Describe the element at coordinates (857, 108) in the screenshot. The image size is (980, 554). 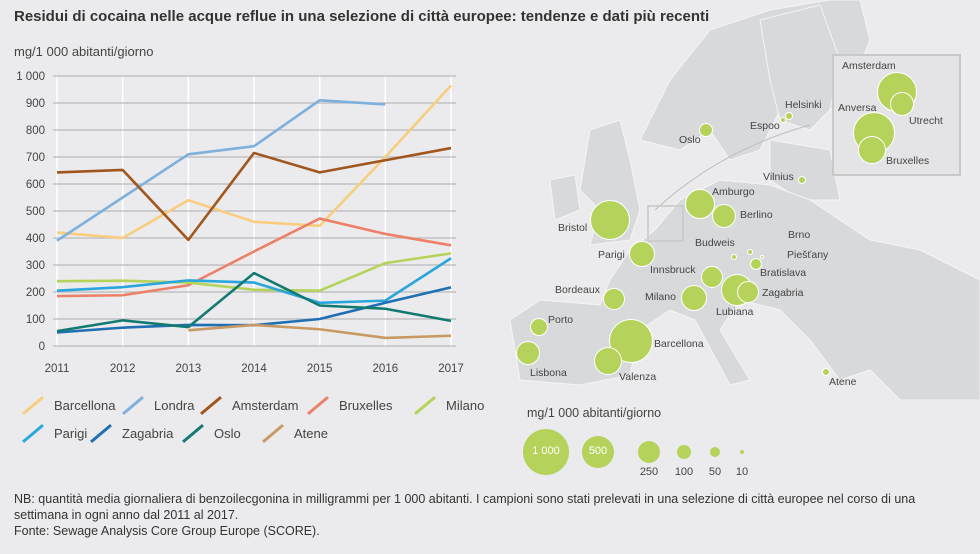
I see `city-label: Anversa` at that location.